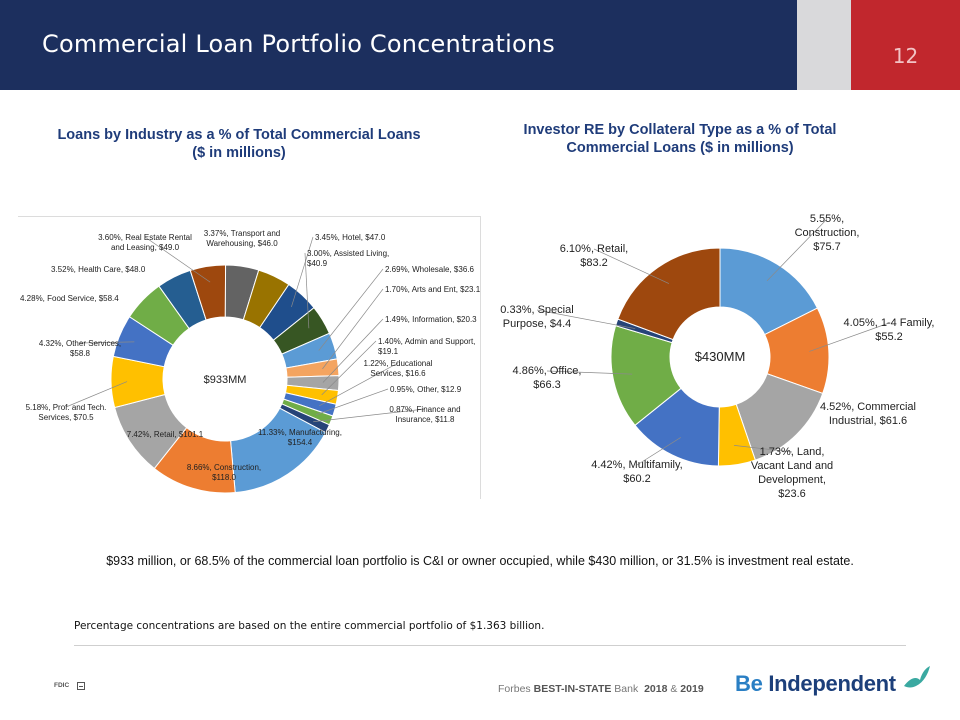 This screenshot has width=960, height=720. I want to click on data-label: 3.45%, Hotel, $47.0, so click(350, 237).